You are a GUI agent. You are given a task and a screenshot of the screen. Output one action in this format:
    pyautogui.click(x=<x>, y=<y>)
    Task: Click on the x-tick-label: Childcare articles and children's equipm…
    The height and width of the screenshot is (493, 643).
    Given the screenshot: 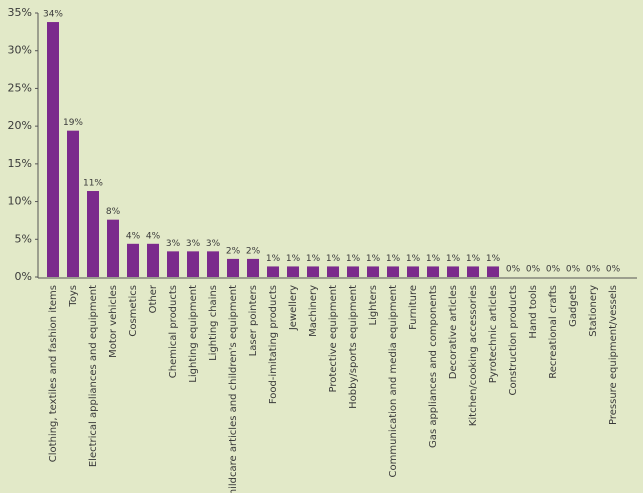 What is the action you would take?
    pyautogui.click(x=233, y=389)
    